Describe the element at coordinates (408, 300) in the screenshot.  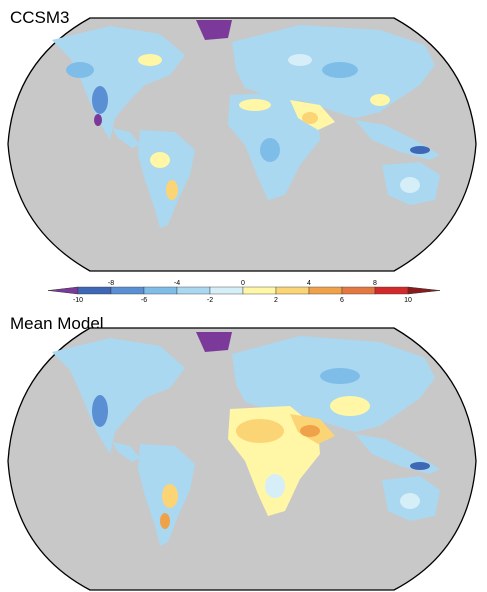
I see `colorbar-tick-label: 10` at that location.